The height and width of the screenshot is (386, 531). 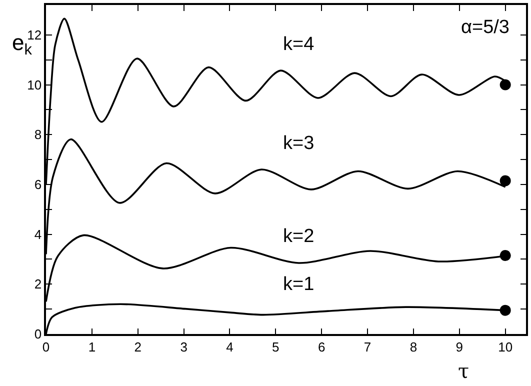 What do you see at coordinates (322, 346) in the screenshot?
I see `x-tick-label: 6` at bounding box center [322, 346].